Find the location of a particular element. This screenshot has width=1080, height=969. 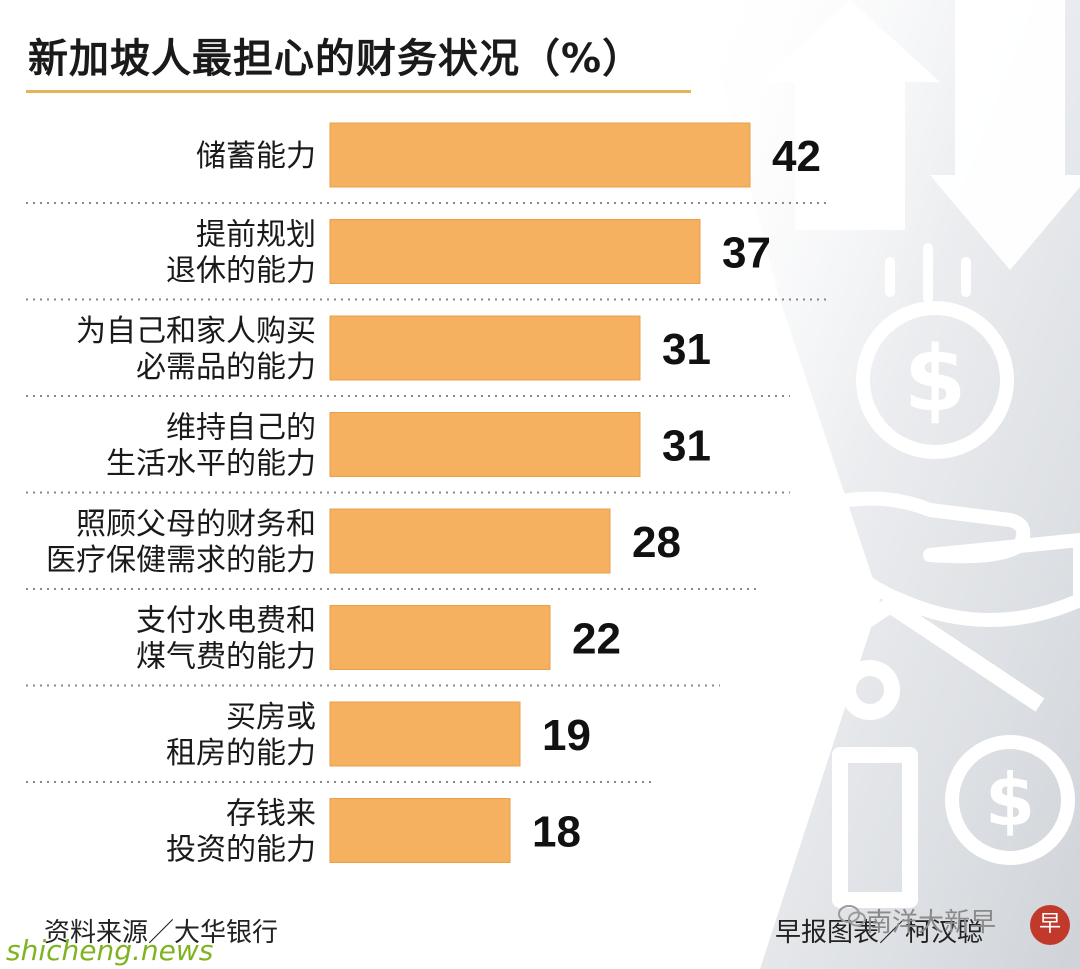

account-watermark: 南洋大新早 is located at coordinates (931, 923).